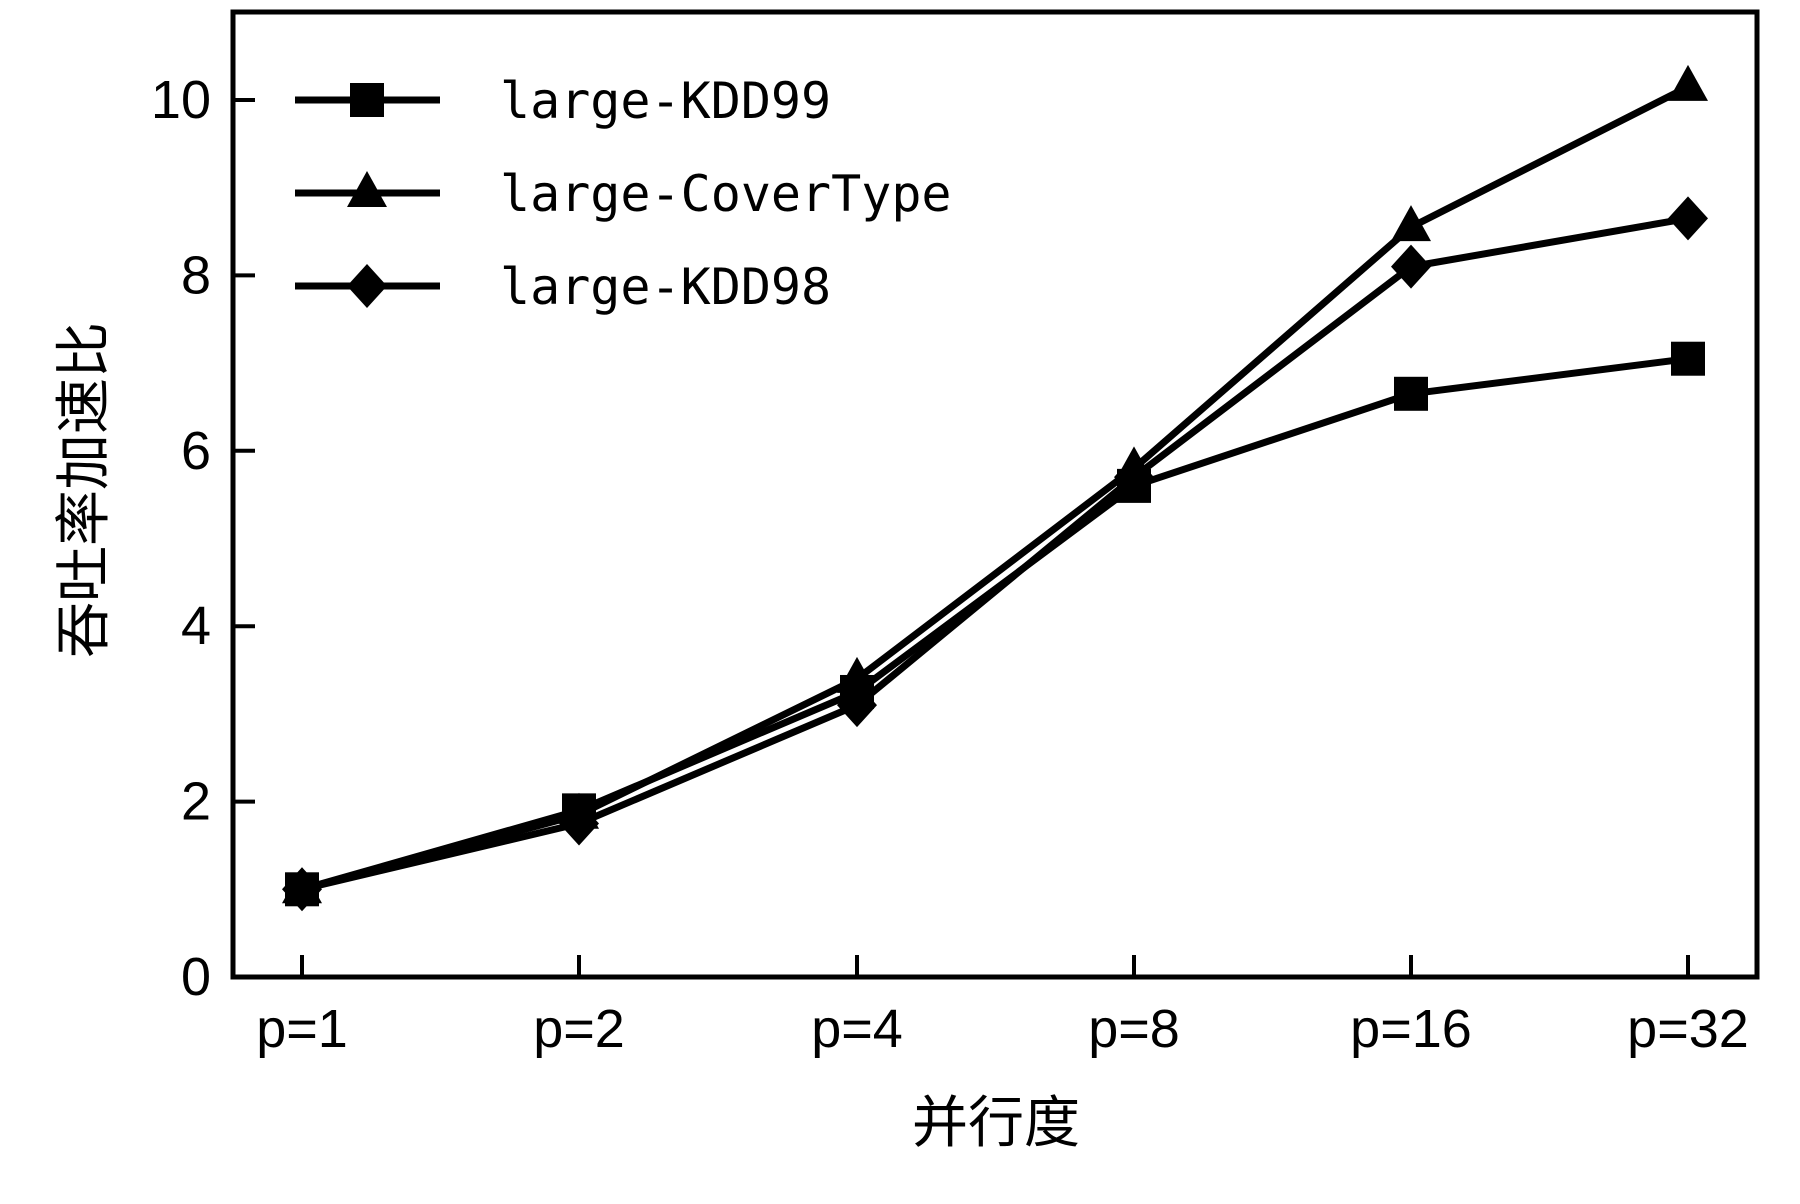 This screenshot has width=1800, height=1204. I want to click on y-tick-label: 0, so click(196, 977).